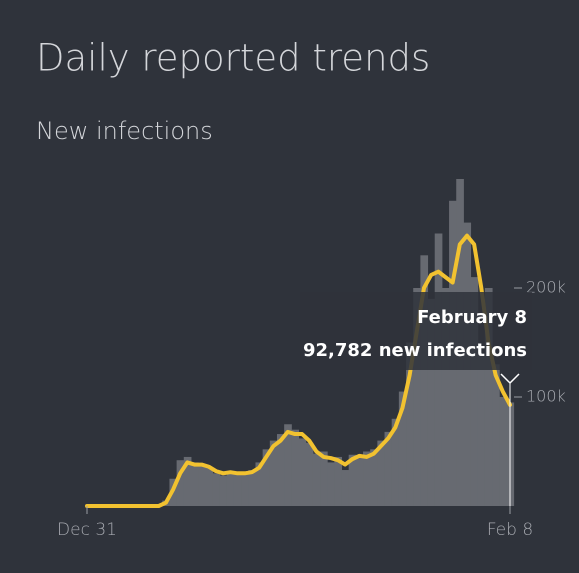 The width and height of the screenshot is (579, 573). I want to click on x-tick-label: Dec 31, so click(87, 530).